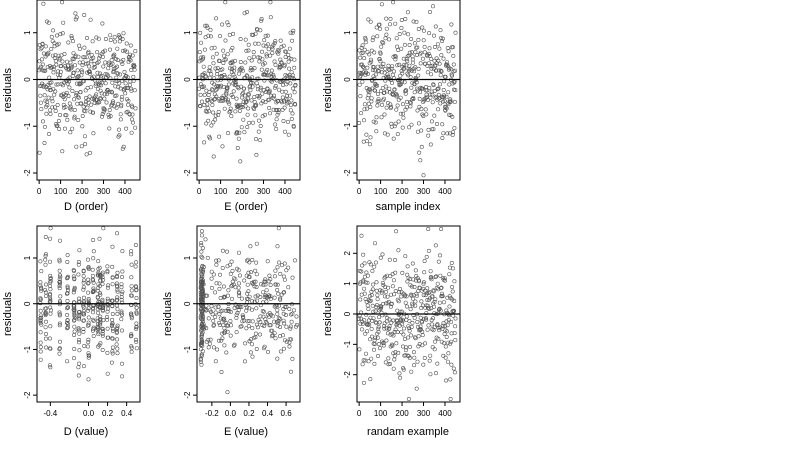 The image size is (800, 450). I want to click on x-tick-label: 100, so click(221, 191).